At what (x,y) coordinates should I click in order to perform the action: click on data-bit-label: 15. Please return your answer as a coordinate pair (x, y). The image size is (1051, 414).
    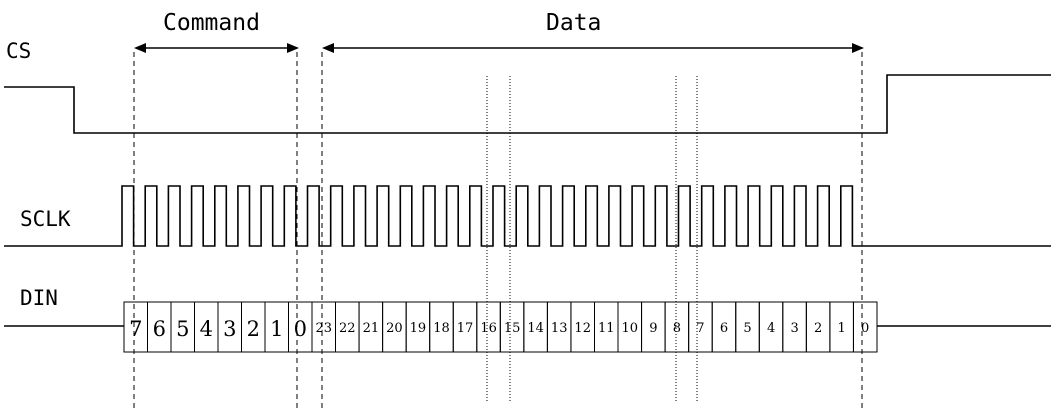
    Looking at the image, I should click on (512, 328).